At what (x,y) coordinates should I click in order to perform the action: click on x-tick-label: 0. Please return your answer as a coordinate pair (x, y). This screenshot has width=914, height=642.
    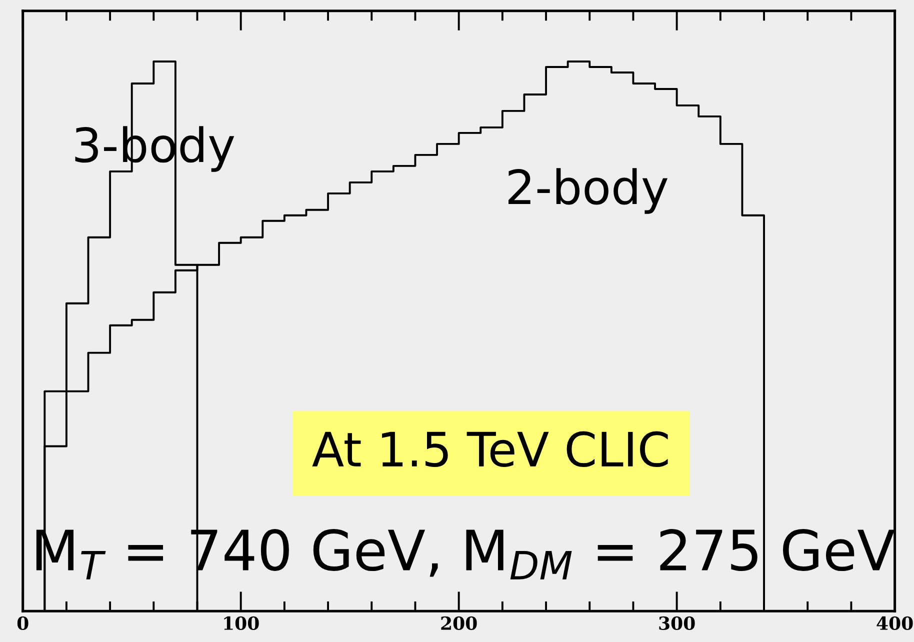
    Looking at the image, I should click on (22, 623).